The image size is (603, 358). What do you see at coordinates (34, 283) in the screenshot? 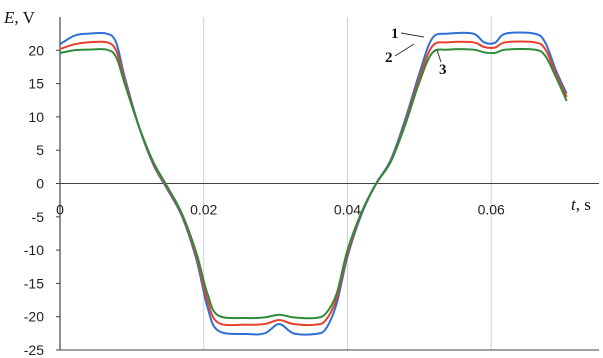
I see `y-tick-label: -15` at bounding box center [34, 283].